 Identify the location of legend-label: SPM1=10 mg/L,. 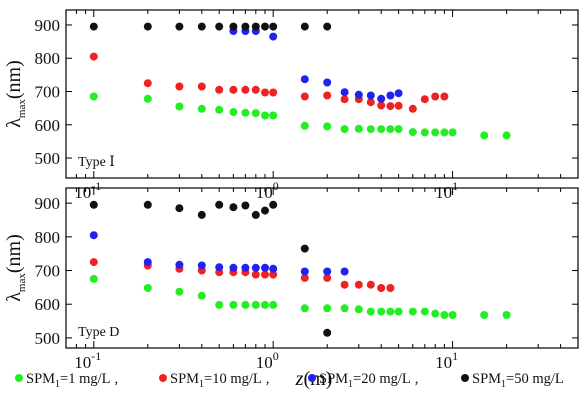
(219, 380).